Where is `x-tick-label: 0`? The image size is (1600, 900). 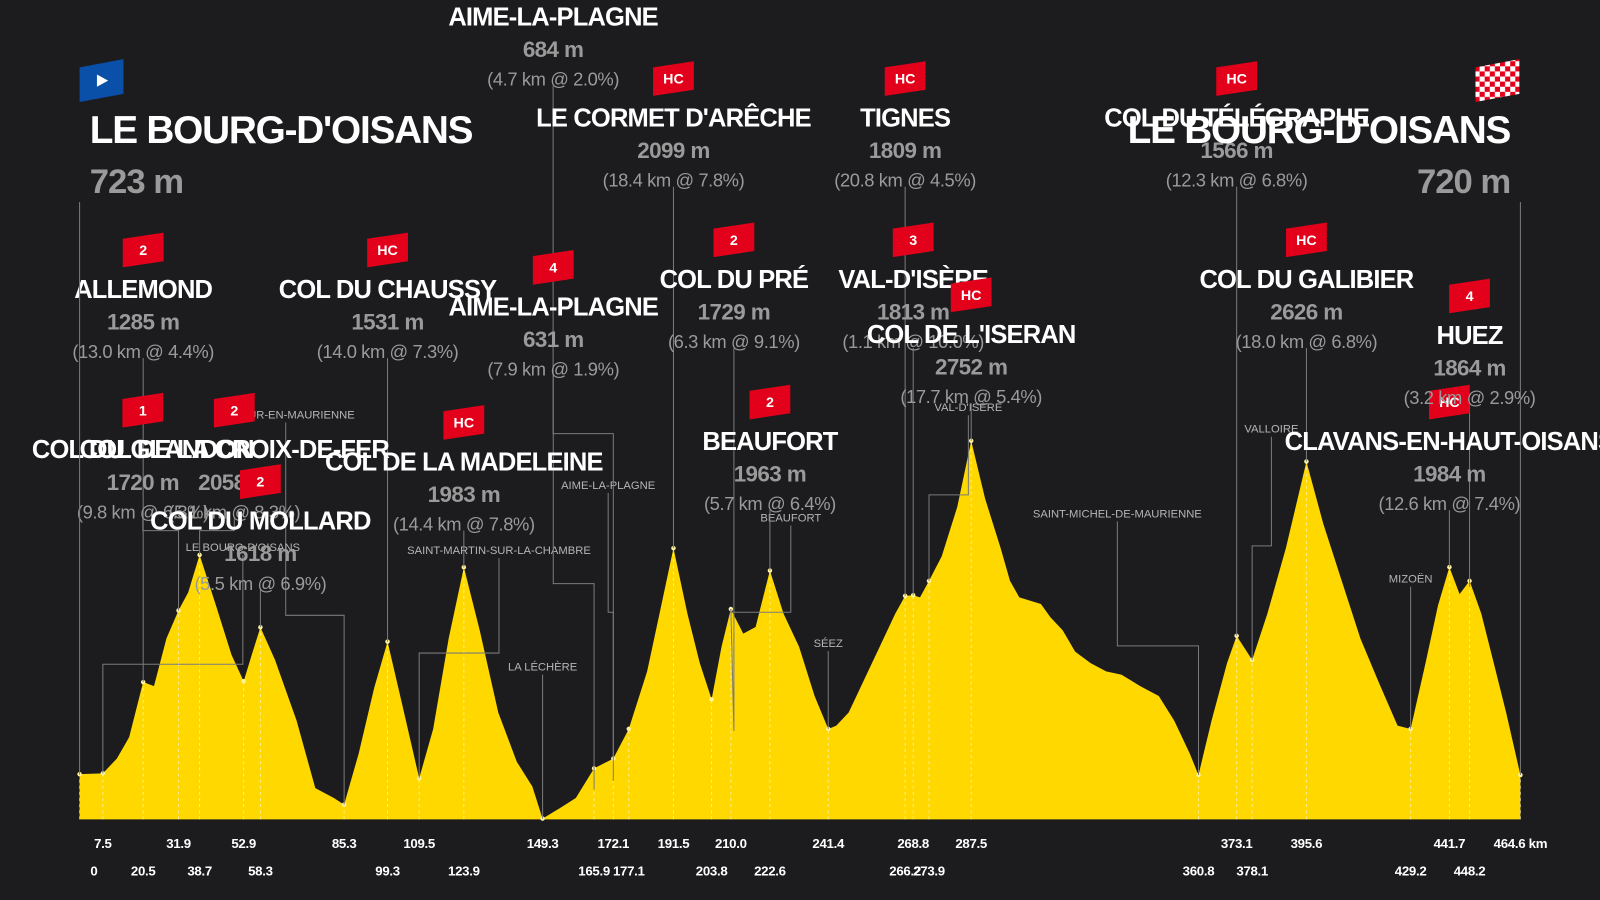
x-tick-label: 0 is located at coordinates (93, 871).